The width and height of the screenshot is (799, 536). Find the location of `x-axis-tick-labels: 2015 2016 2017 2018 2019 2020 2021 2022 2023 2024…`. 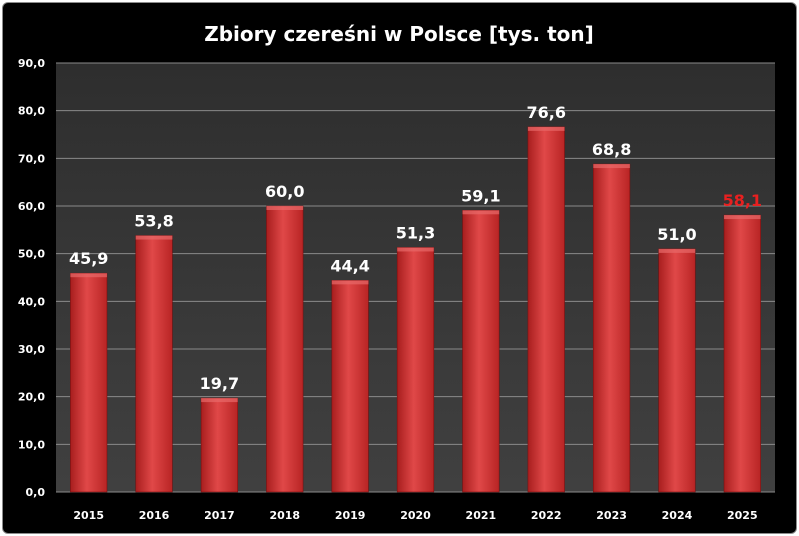

x-axis-tick-labels: 2015 2016 2017 2018 2019 2020 2021 2022 2023 2024… is located at coordinates (415, 515).